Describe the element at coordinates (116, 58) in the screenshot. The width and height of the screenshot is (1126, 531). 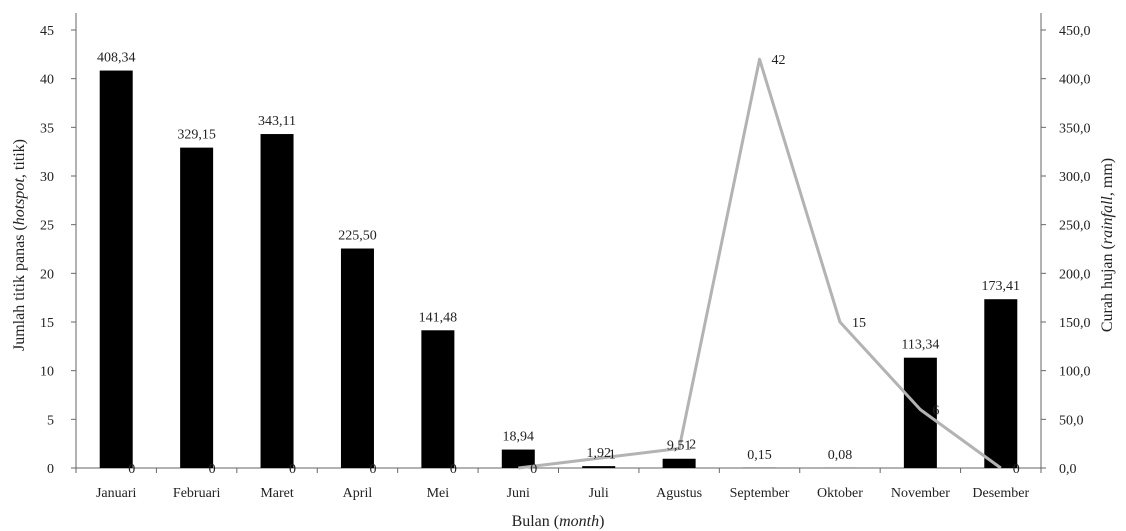
I see `rainfall-data-label: 408,34` at that location.